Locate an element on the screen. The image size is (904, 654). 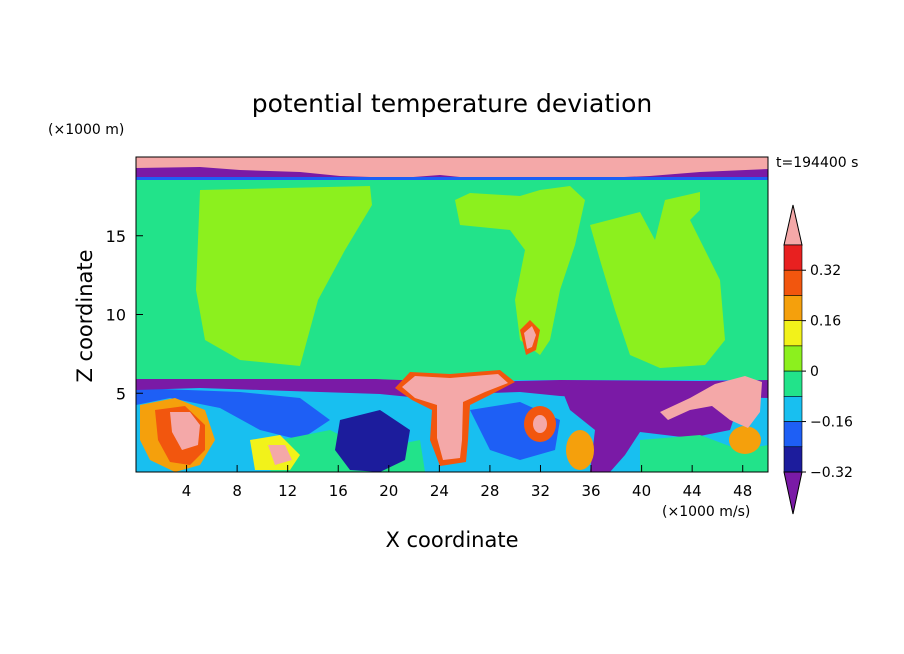
x-tick-label: 36 is located at coordinates (590, 491).